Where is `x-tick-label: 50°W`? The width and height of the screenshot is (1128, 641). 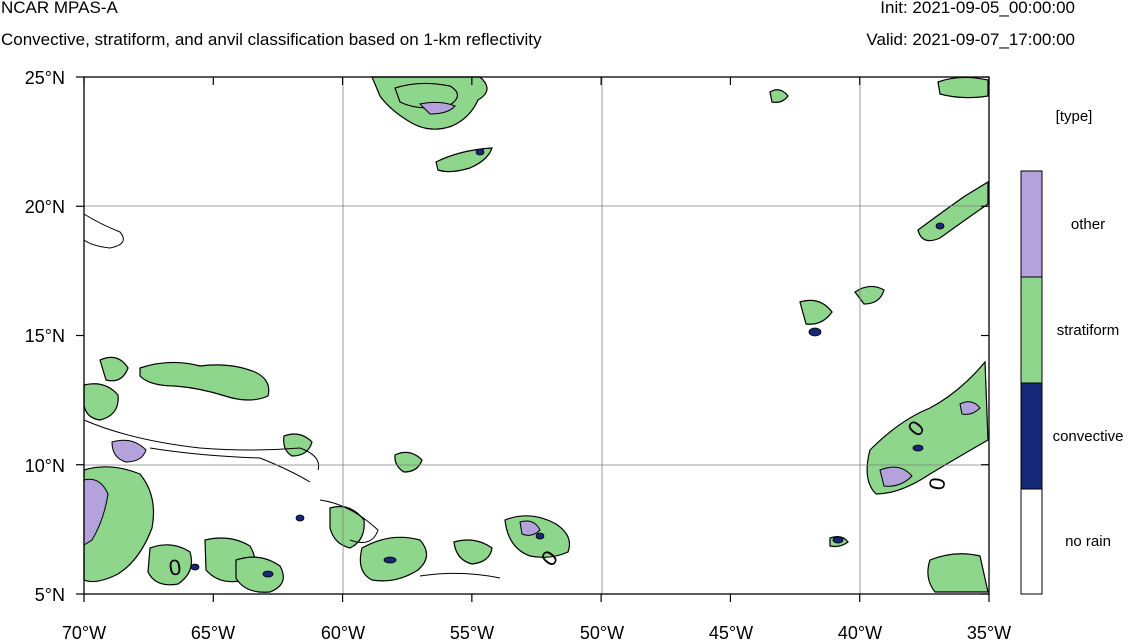 x-tick-label: 50°W is located at coordinates (602, 632).